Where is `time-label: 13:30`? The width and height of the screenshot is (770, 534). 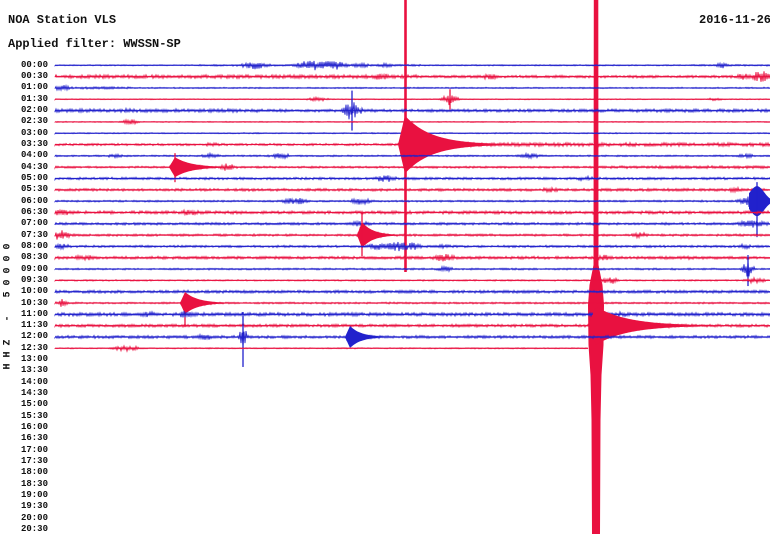
time-label: 13:30 is located at coordinates (34, 370).